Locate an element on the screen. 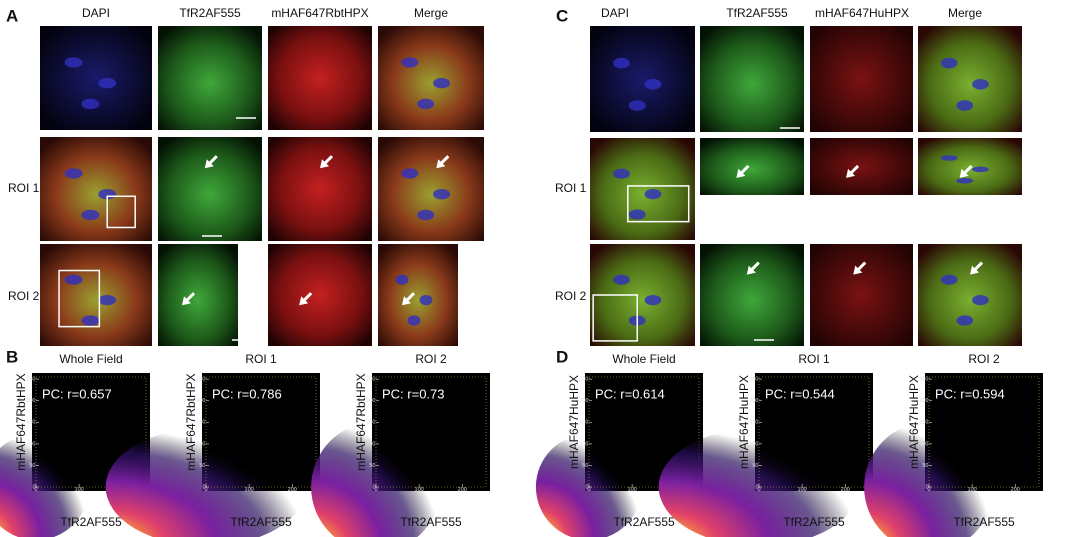  pc-annotation: PC: r=0.657 is located at coordinates (77, 393).